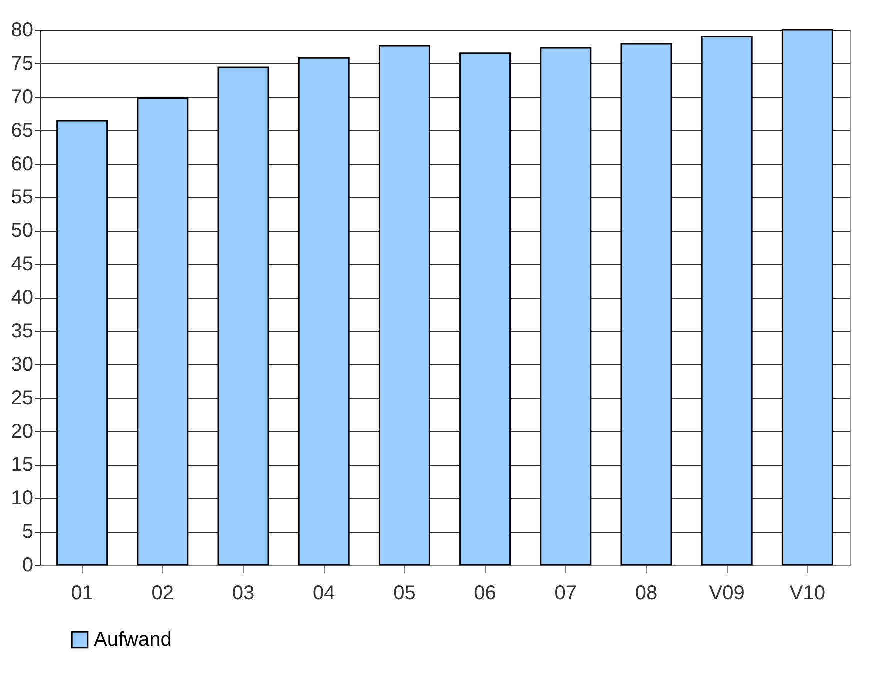 Image resolution: width=878 pixels, height=687 pixels. What do you see at coordinates (22, 265) in the screenshot?
I see `y-tick-label: 45` at bounding box center [22, 265].